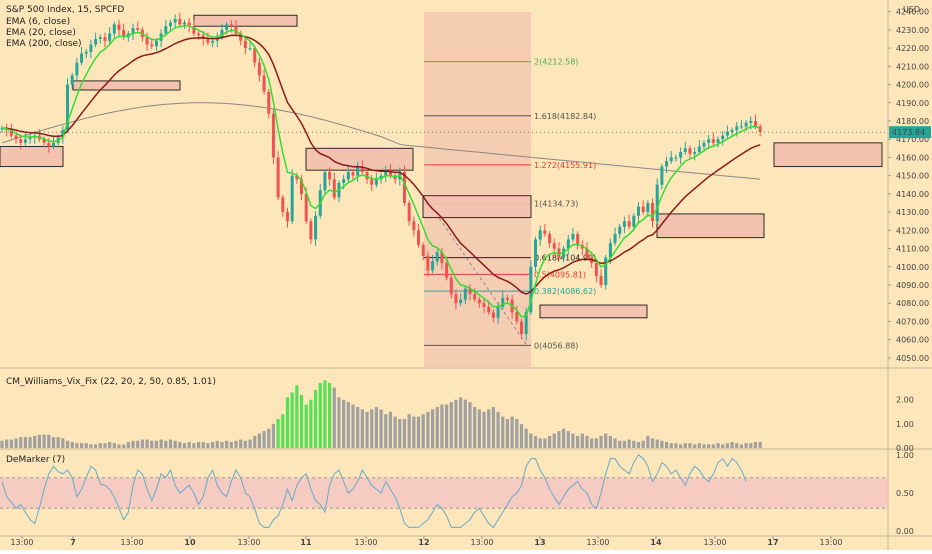  What do you see at coordinates (912, 157) in the screenshot?
I see `price-tick-label: 4160.00` at bounding box center [912, 157].